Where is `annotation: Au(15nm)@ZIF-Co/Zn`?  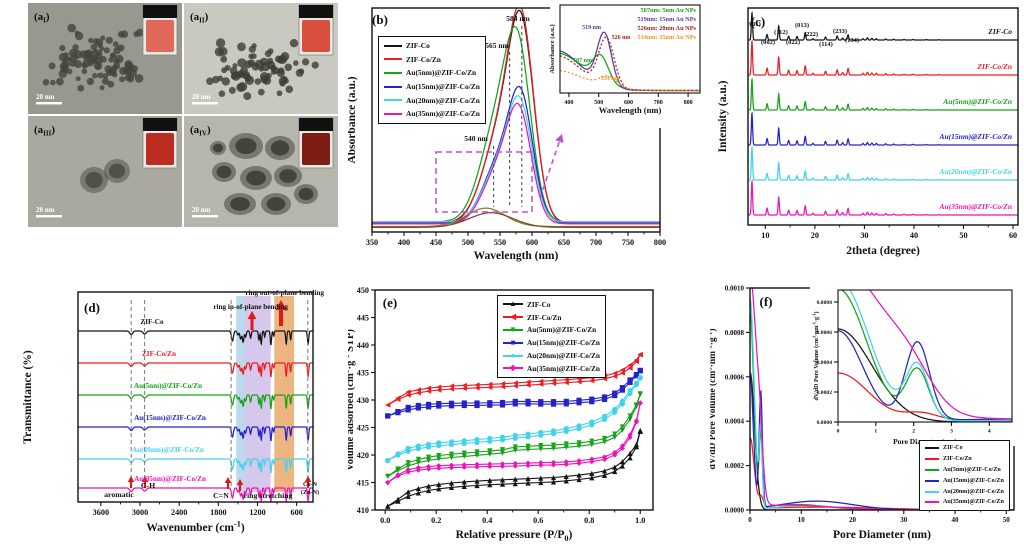 annotation: Au(15nm)@ZIF-Co/Zn is located at coordinates (975, 136).